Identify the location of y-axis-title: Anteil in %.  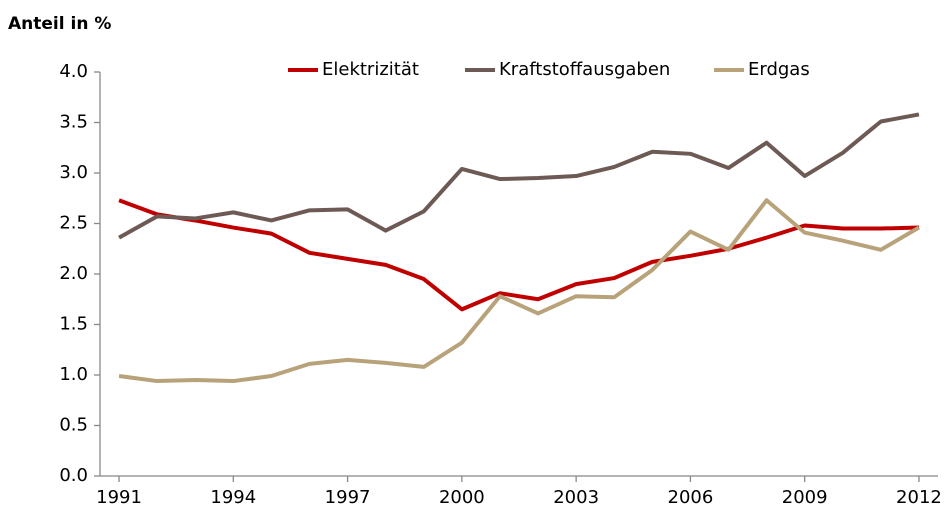
(59, 24).